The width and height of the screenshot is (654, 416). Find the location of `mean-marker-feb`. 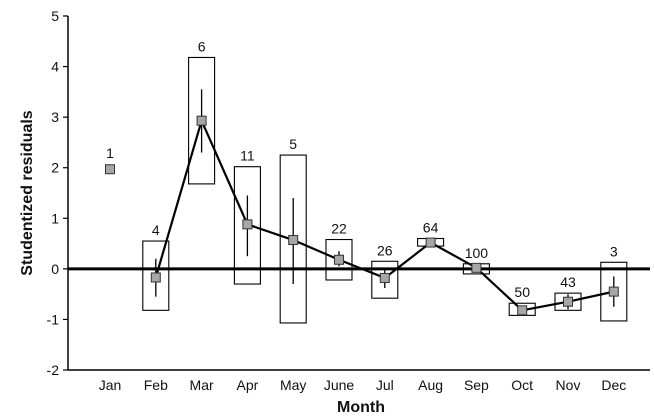

mean-marker-feb is located at coordinates (155, 277).